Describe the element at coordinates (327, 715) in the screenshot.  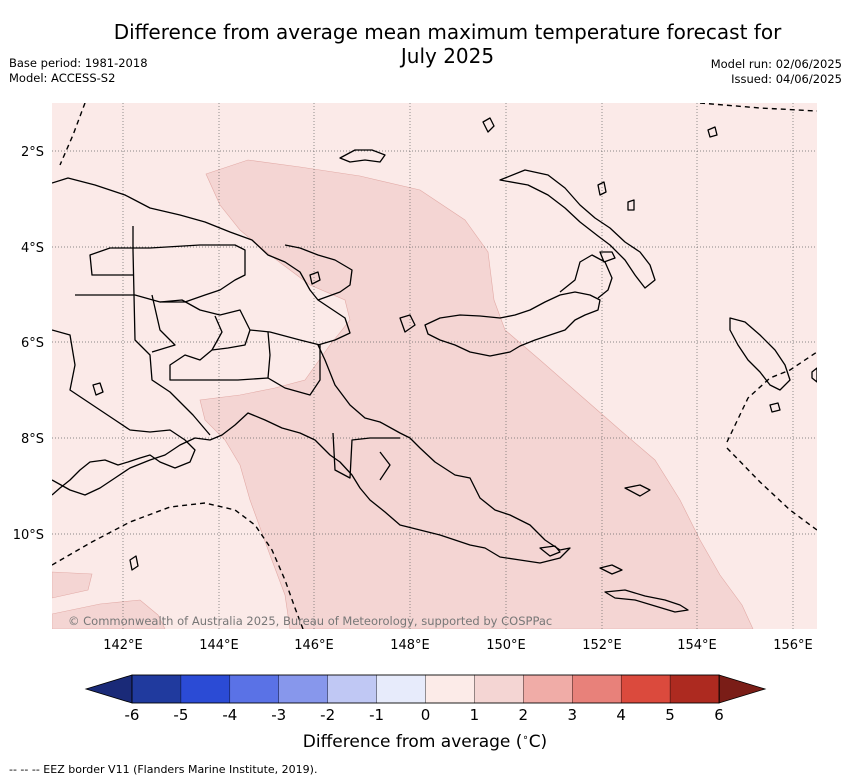
I see `colorbar-tick-label: -2` at that location.